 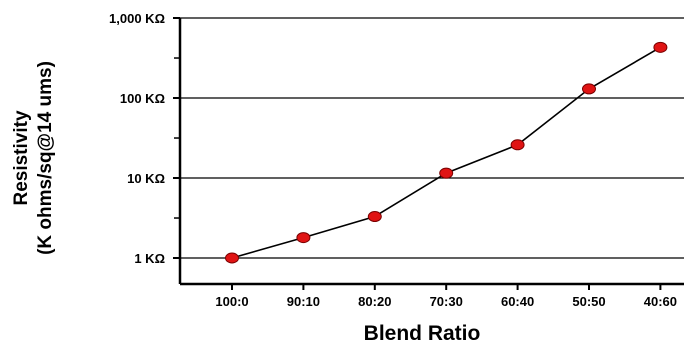 I want to click on x-tick-label-1: 90:10, so click(x=303, y=301).